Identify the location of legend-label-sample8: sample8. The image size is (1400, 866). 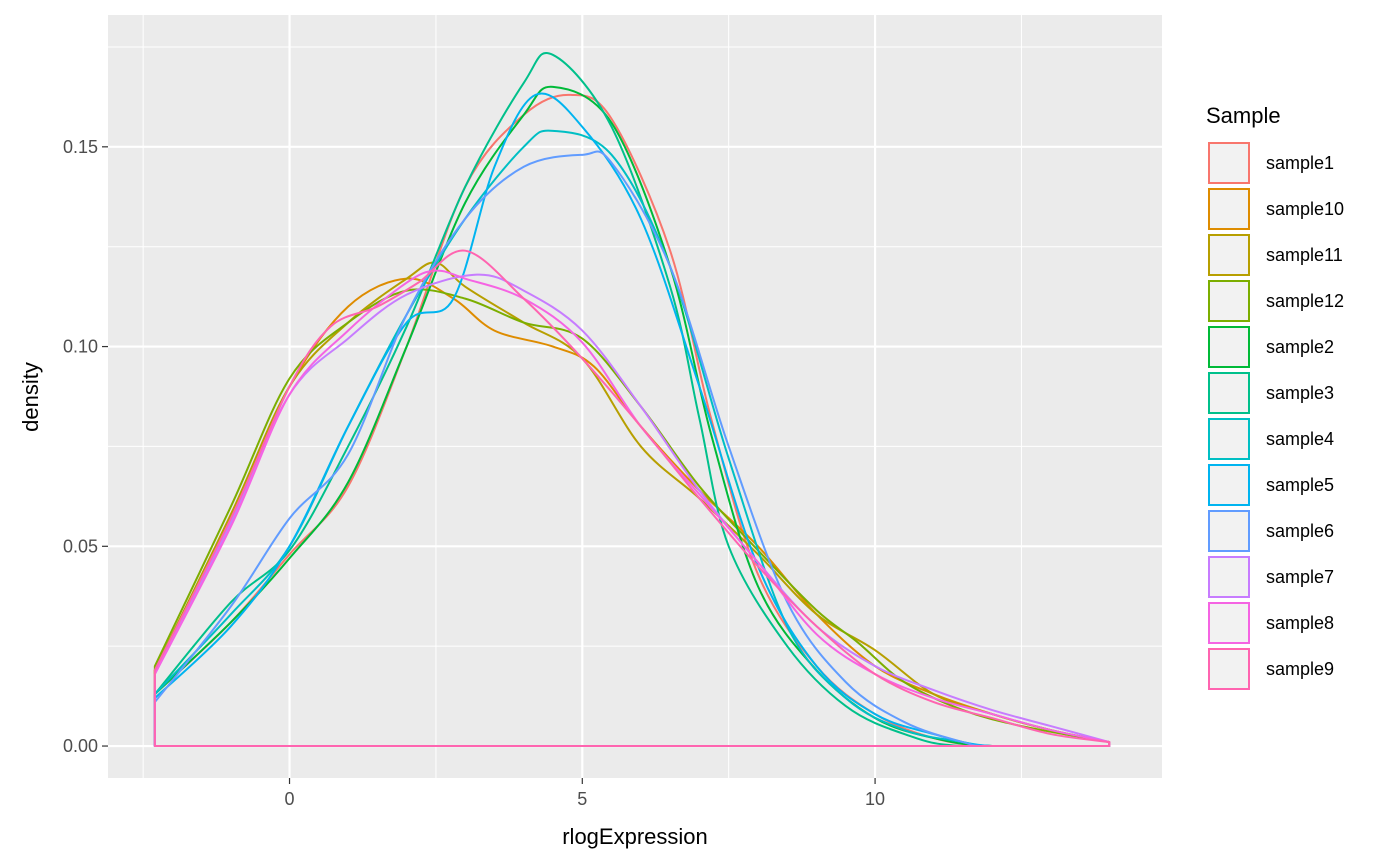
(1300, 623).